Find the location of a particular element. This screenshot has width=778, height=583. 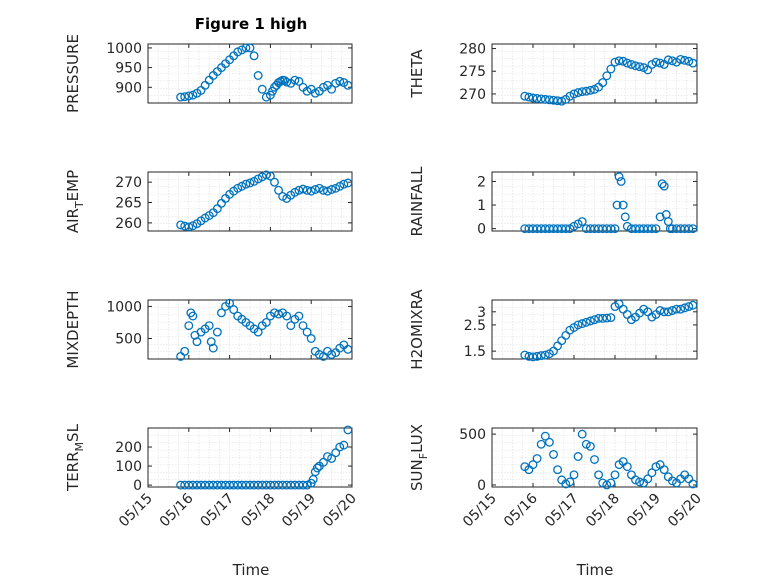

x-tick-label: 05/15 is located at coordinates (480, 511).